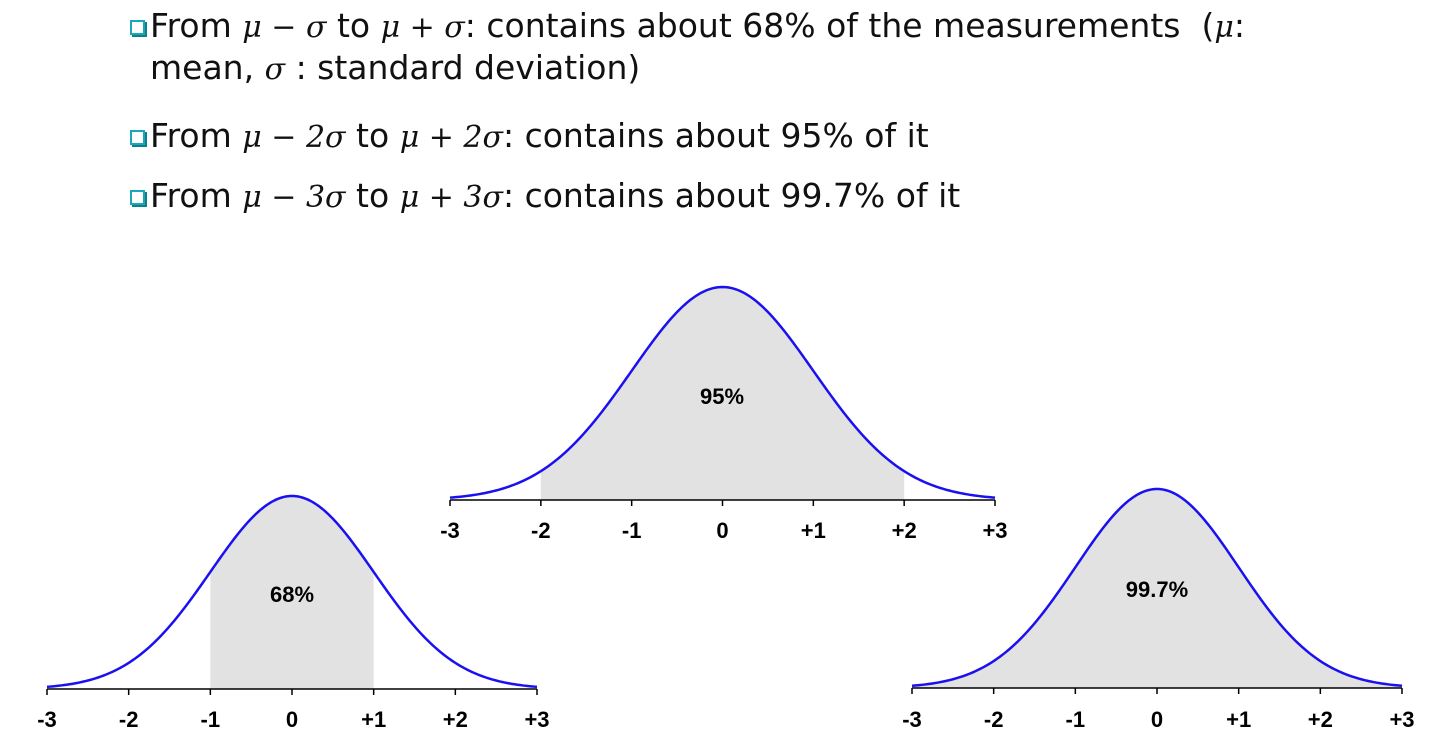 The image size is (1450, 744). Describe the element at coordinates (822, 25) in the screenshot. I see `bullet-text: : contains about 68% of the measurements` at that location.